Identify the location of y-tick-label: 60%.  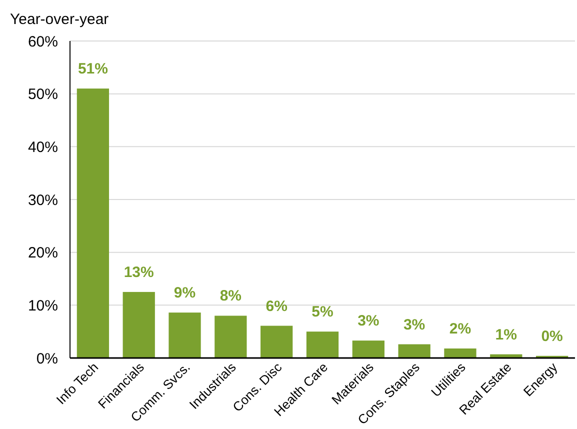
(43, 41).